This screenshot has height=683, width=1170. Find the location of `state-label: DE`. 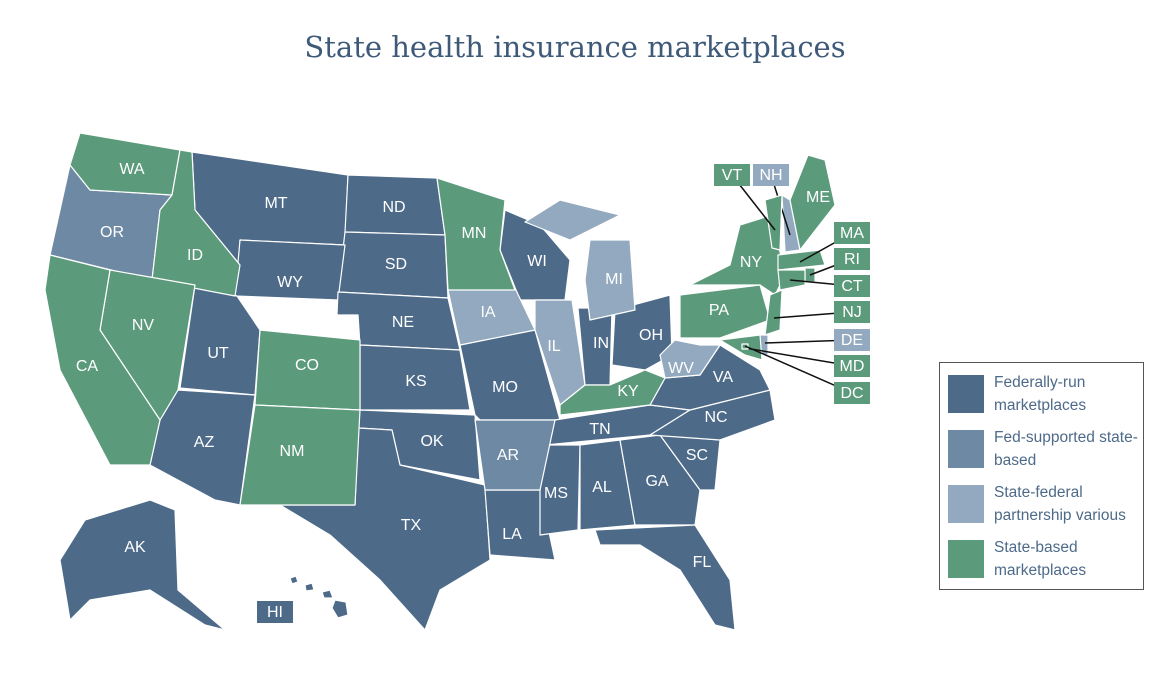

state-label: DE is located at coordinates (852, 340).